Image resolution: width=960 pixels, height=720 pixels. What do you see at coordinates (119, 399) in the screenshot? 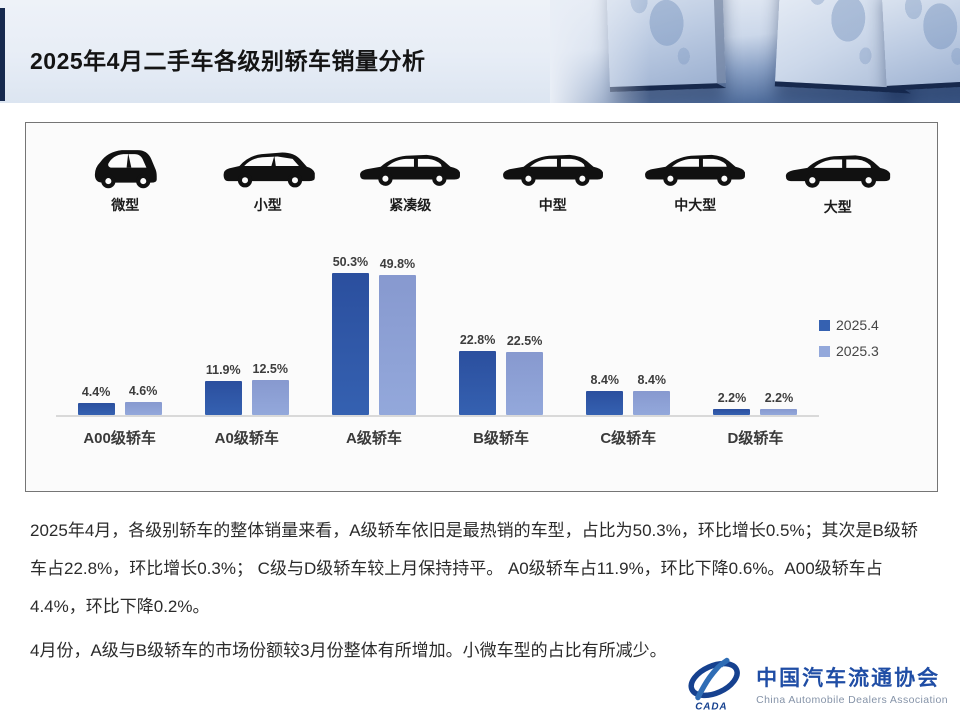
I see `bar-group: 4.4% 4.6%` at bounding box center [119, 399].